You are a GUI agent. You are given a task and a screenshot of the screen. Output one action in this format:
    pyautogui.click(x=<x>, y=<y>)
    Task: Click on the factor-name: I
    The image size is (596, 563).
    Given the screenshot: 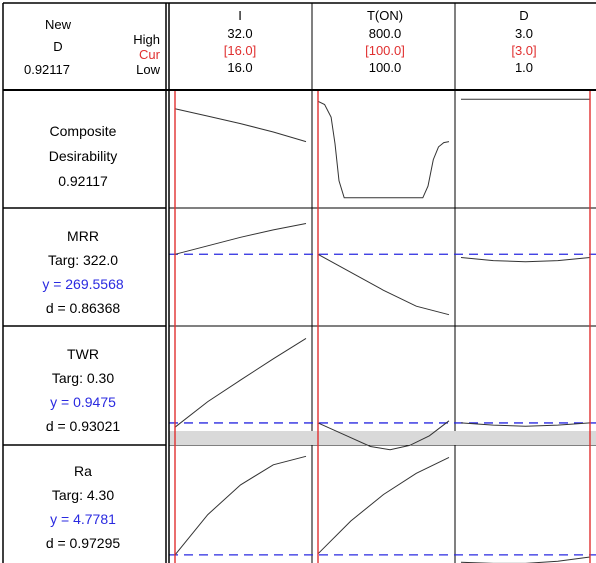 What is the action you would take?
    pyautogui.click(x=240, y=15)
    